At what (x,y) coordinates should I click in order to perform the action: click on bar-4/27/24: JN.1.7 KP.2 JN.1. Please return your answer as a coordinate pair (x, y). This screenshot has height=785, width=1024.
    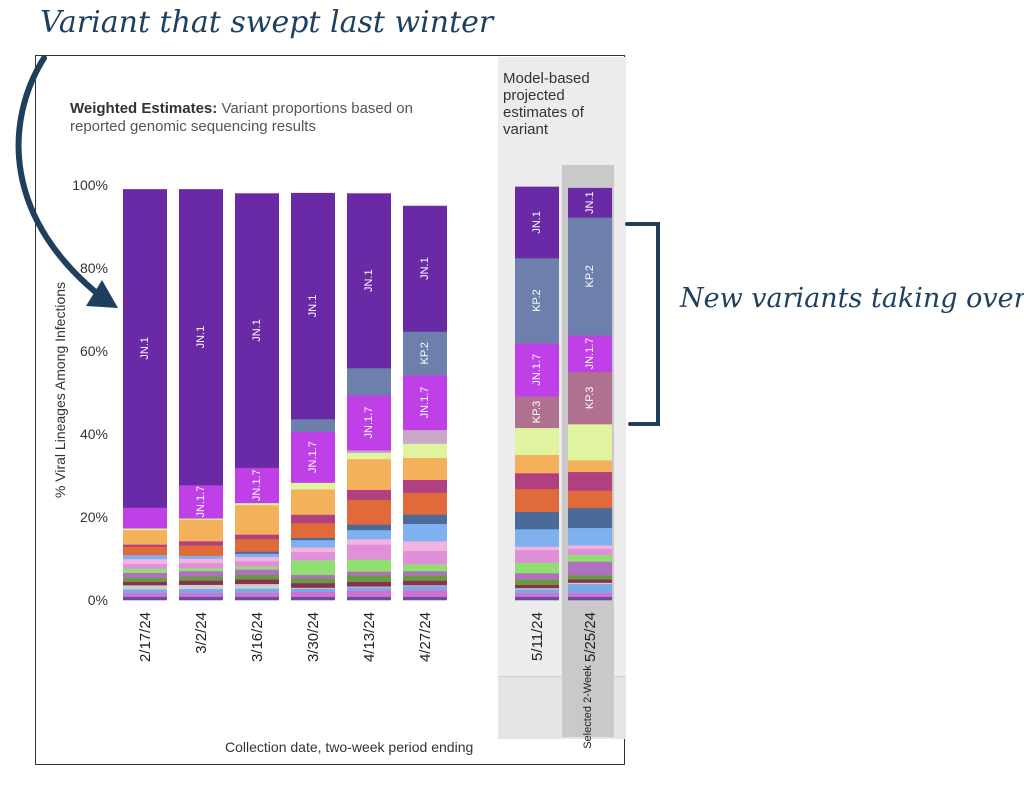
    Looking at the image, I should click on (425, 403).